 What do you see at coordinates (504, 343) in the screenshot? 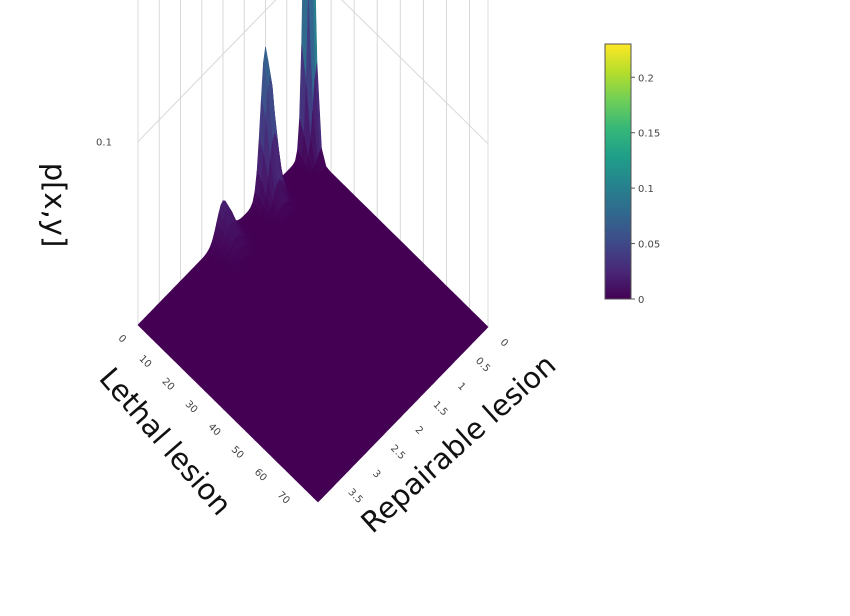
I see `y-tick-label: 0` at bounding box center [504, 343].